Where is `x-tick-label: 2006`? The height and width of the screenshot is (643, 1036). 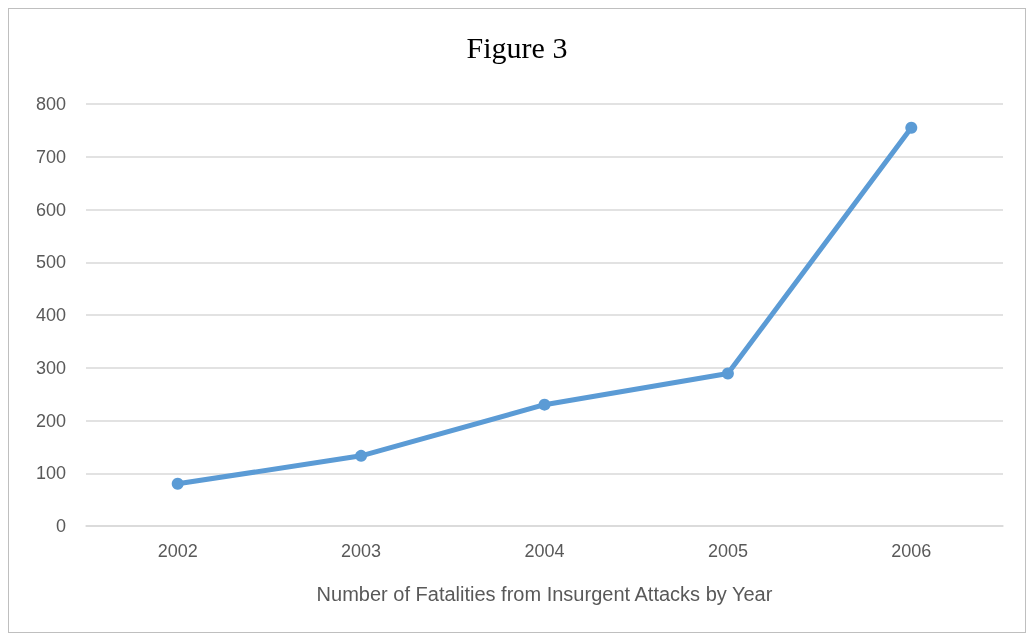 x-tick-label: 2006 is located at coordinates (911, 551).